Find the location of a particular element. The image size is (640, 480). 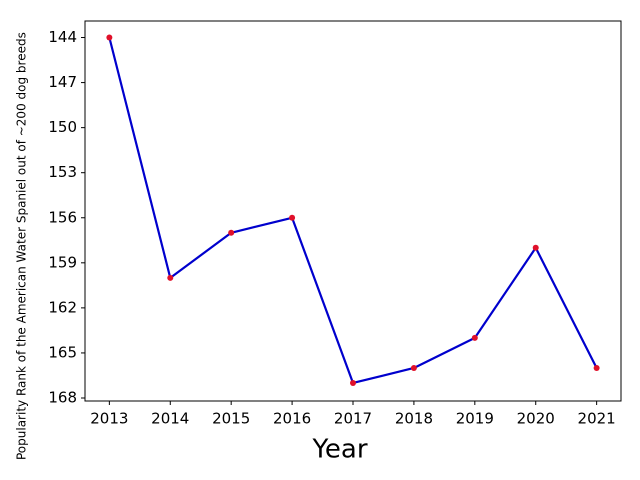

x-tick-label: 2017 is located at coordinates (353, 419).